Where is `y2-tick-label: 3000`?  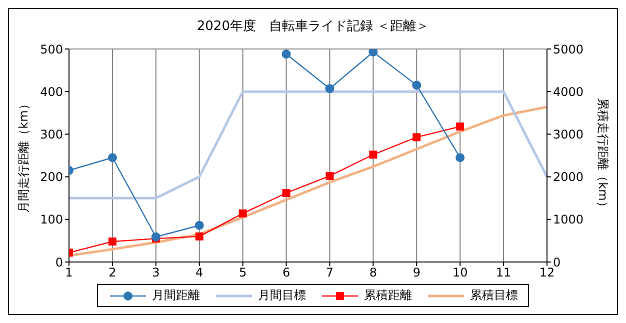
y2-tick-label: 3000 is located at coordinates (568, 134).